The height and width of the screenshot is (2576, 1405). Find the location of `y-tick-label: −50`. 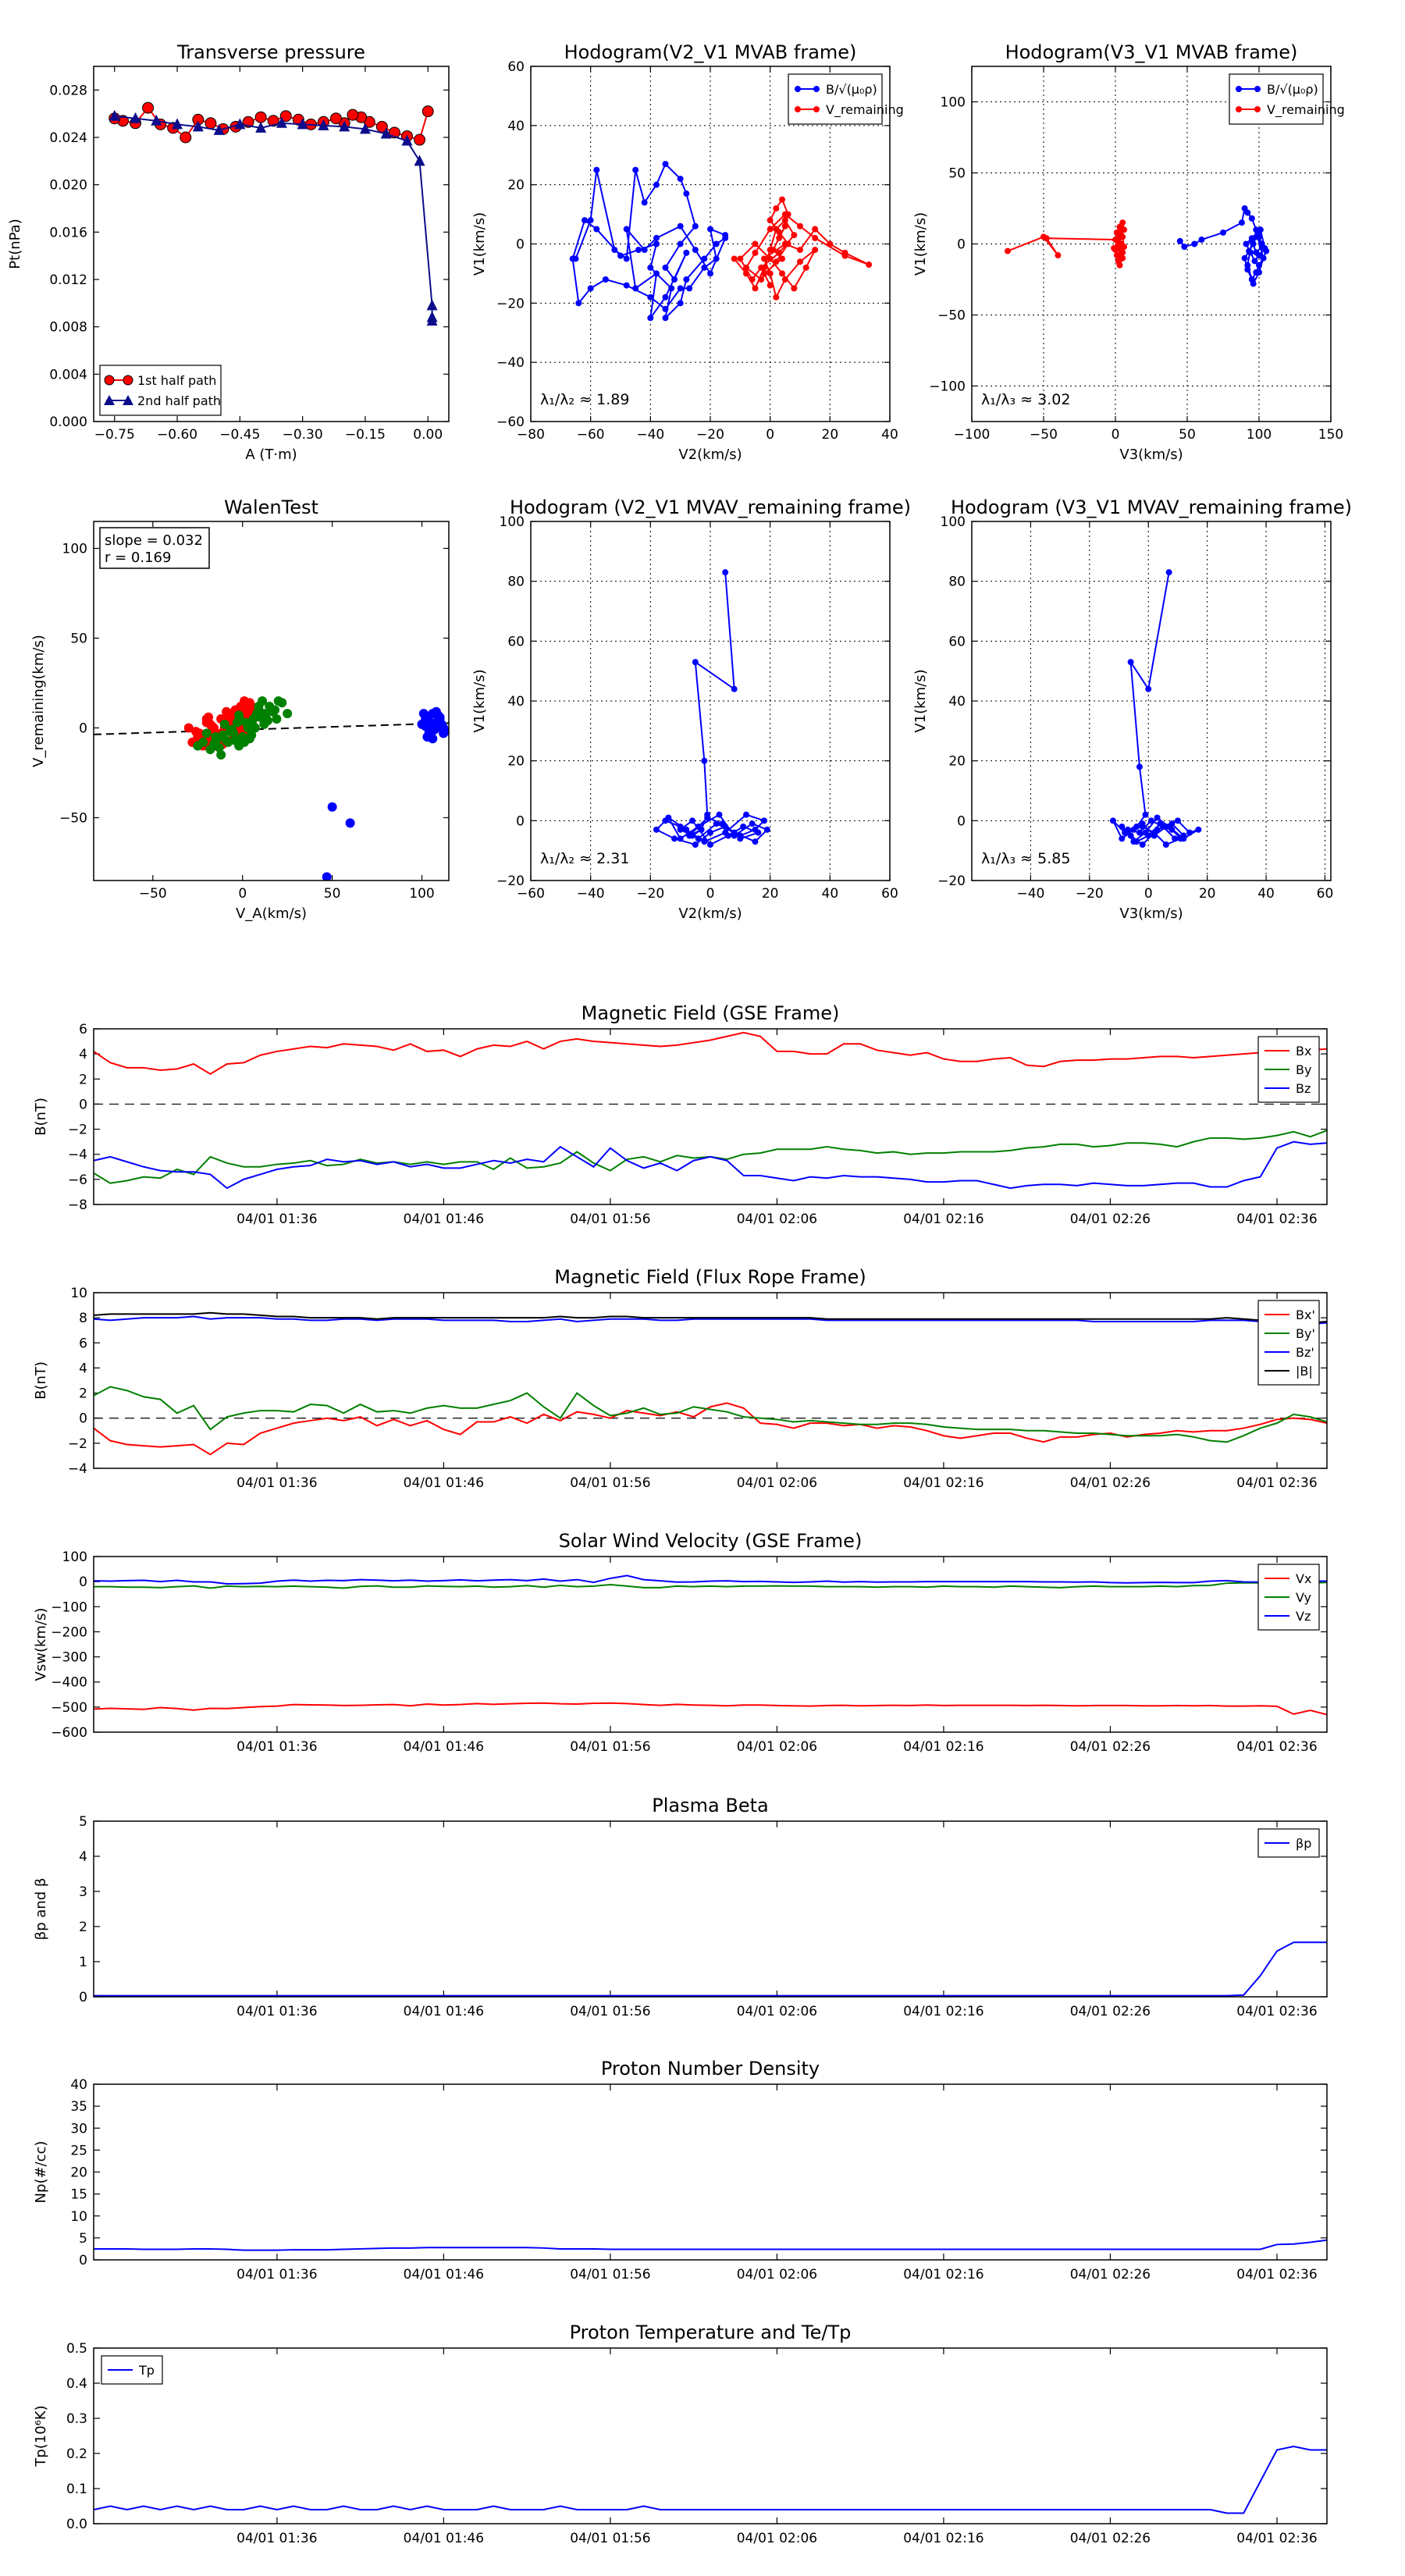

y-tick-label: −50 is located at coordinates (73, 819).